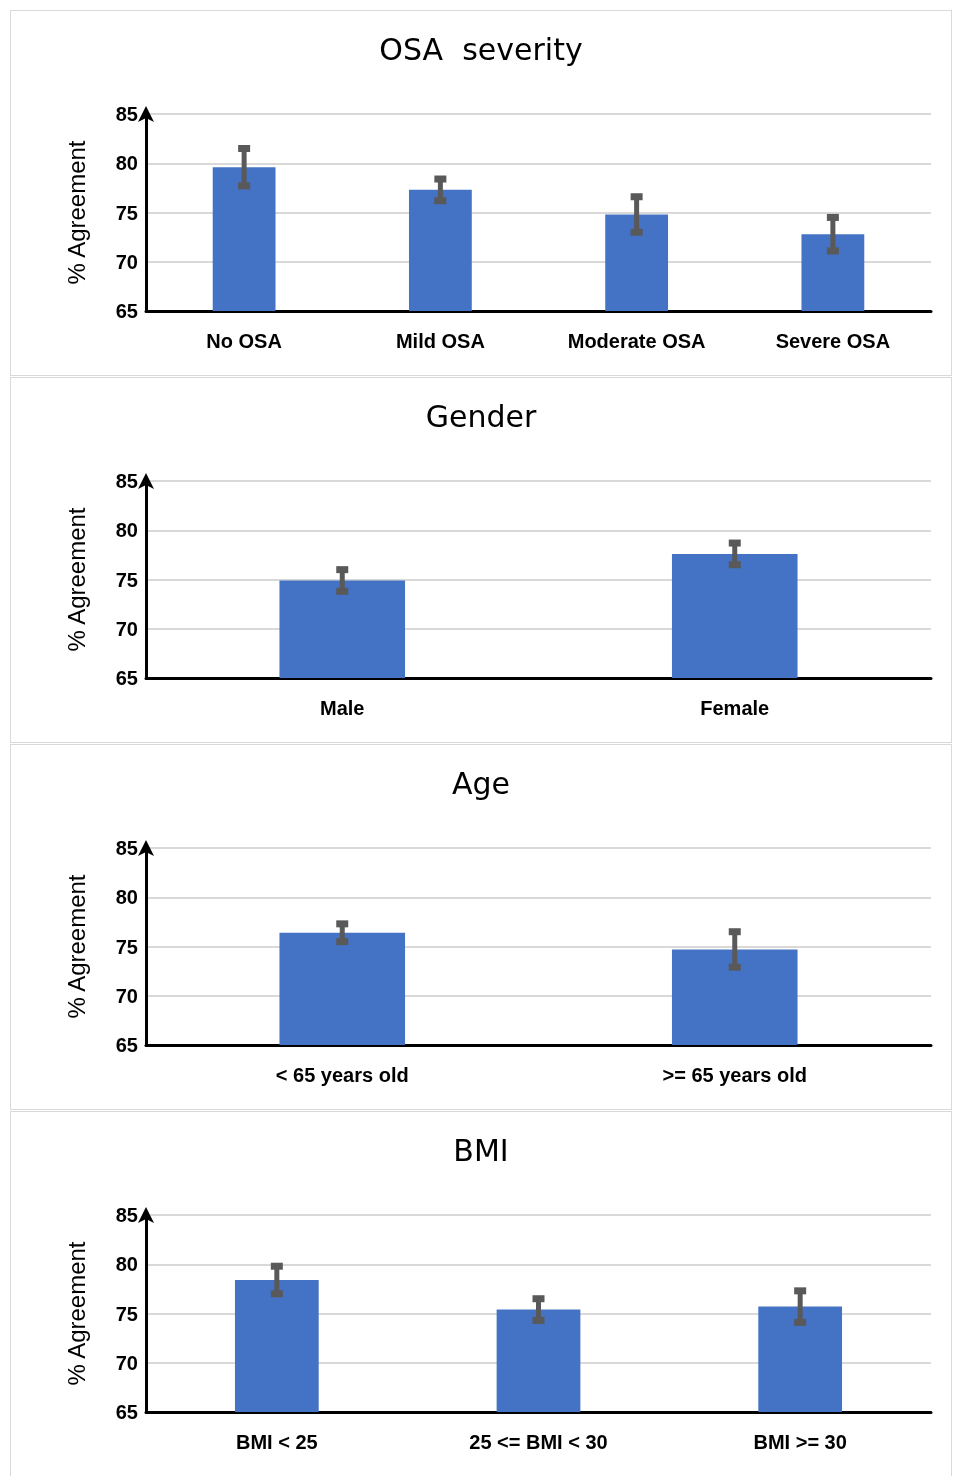  Describe the element at coordinates (538, 1442) in the screenshot. I see `x-tick-label: 25 <= BMI < 30` at that location.